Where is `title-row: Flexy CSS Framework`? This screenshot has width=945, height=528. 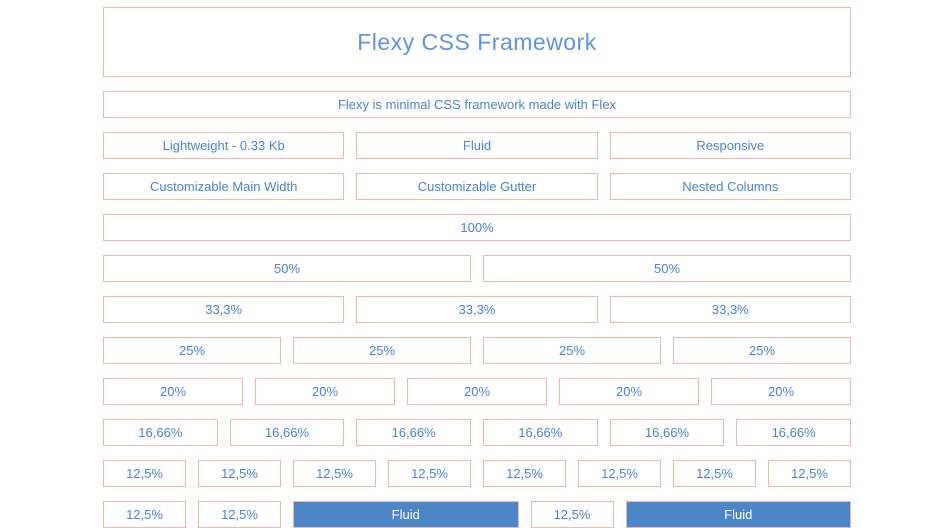
title-row: Flexy CSS Framework is located at coordinates (477, 42).